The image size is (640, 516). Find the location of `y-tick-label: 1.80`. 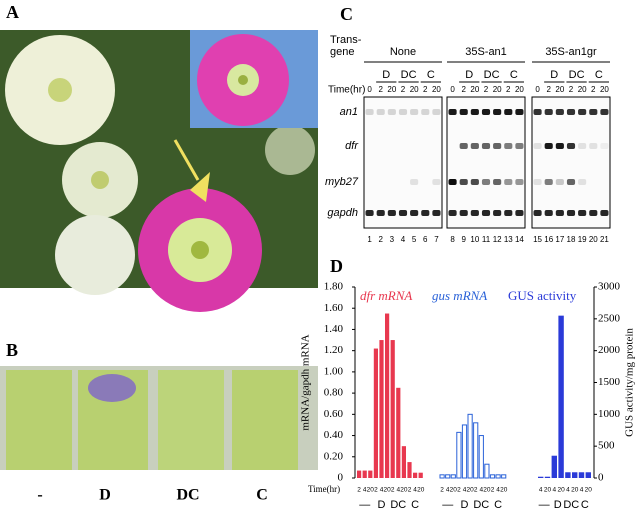

y-tick-label: 1.80 is located at coordinates (334, 287).